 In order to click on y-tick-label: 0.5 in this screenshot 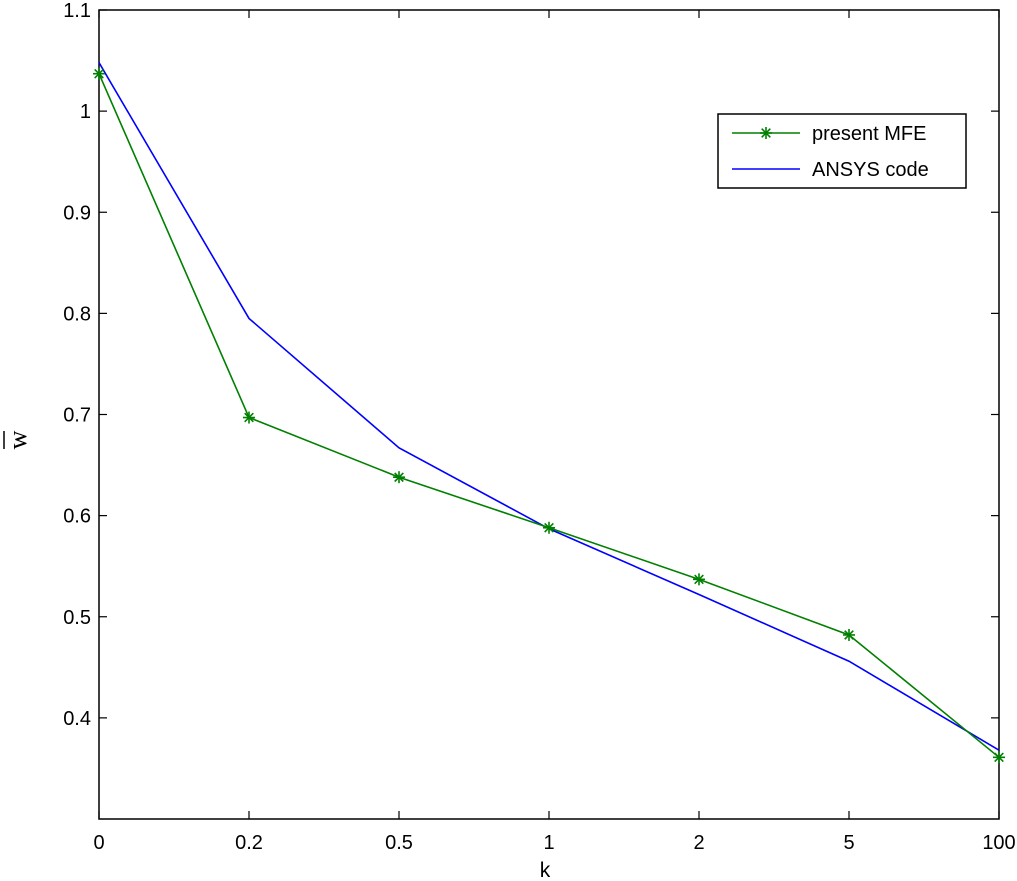, I will do `click(77, 618)`.